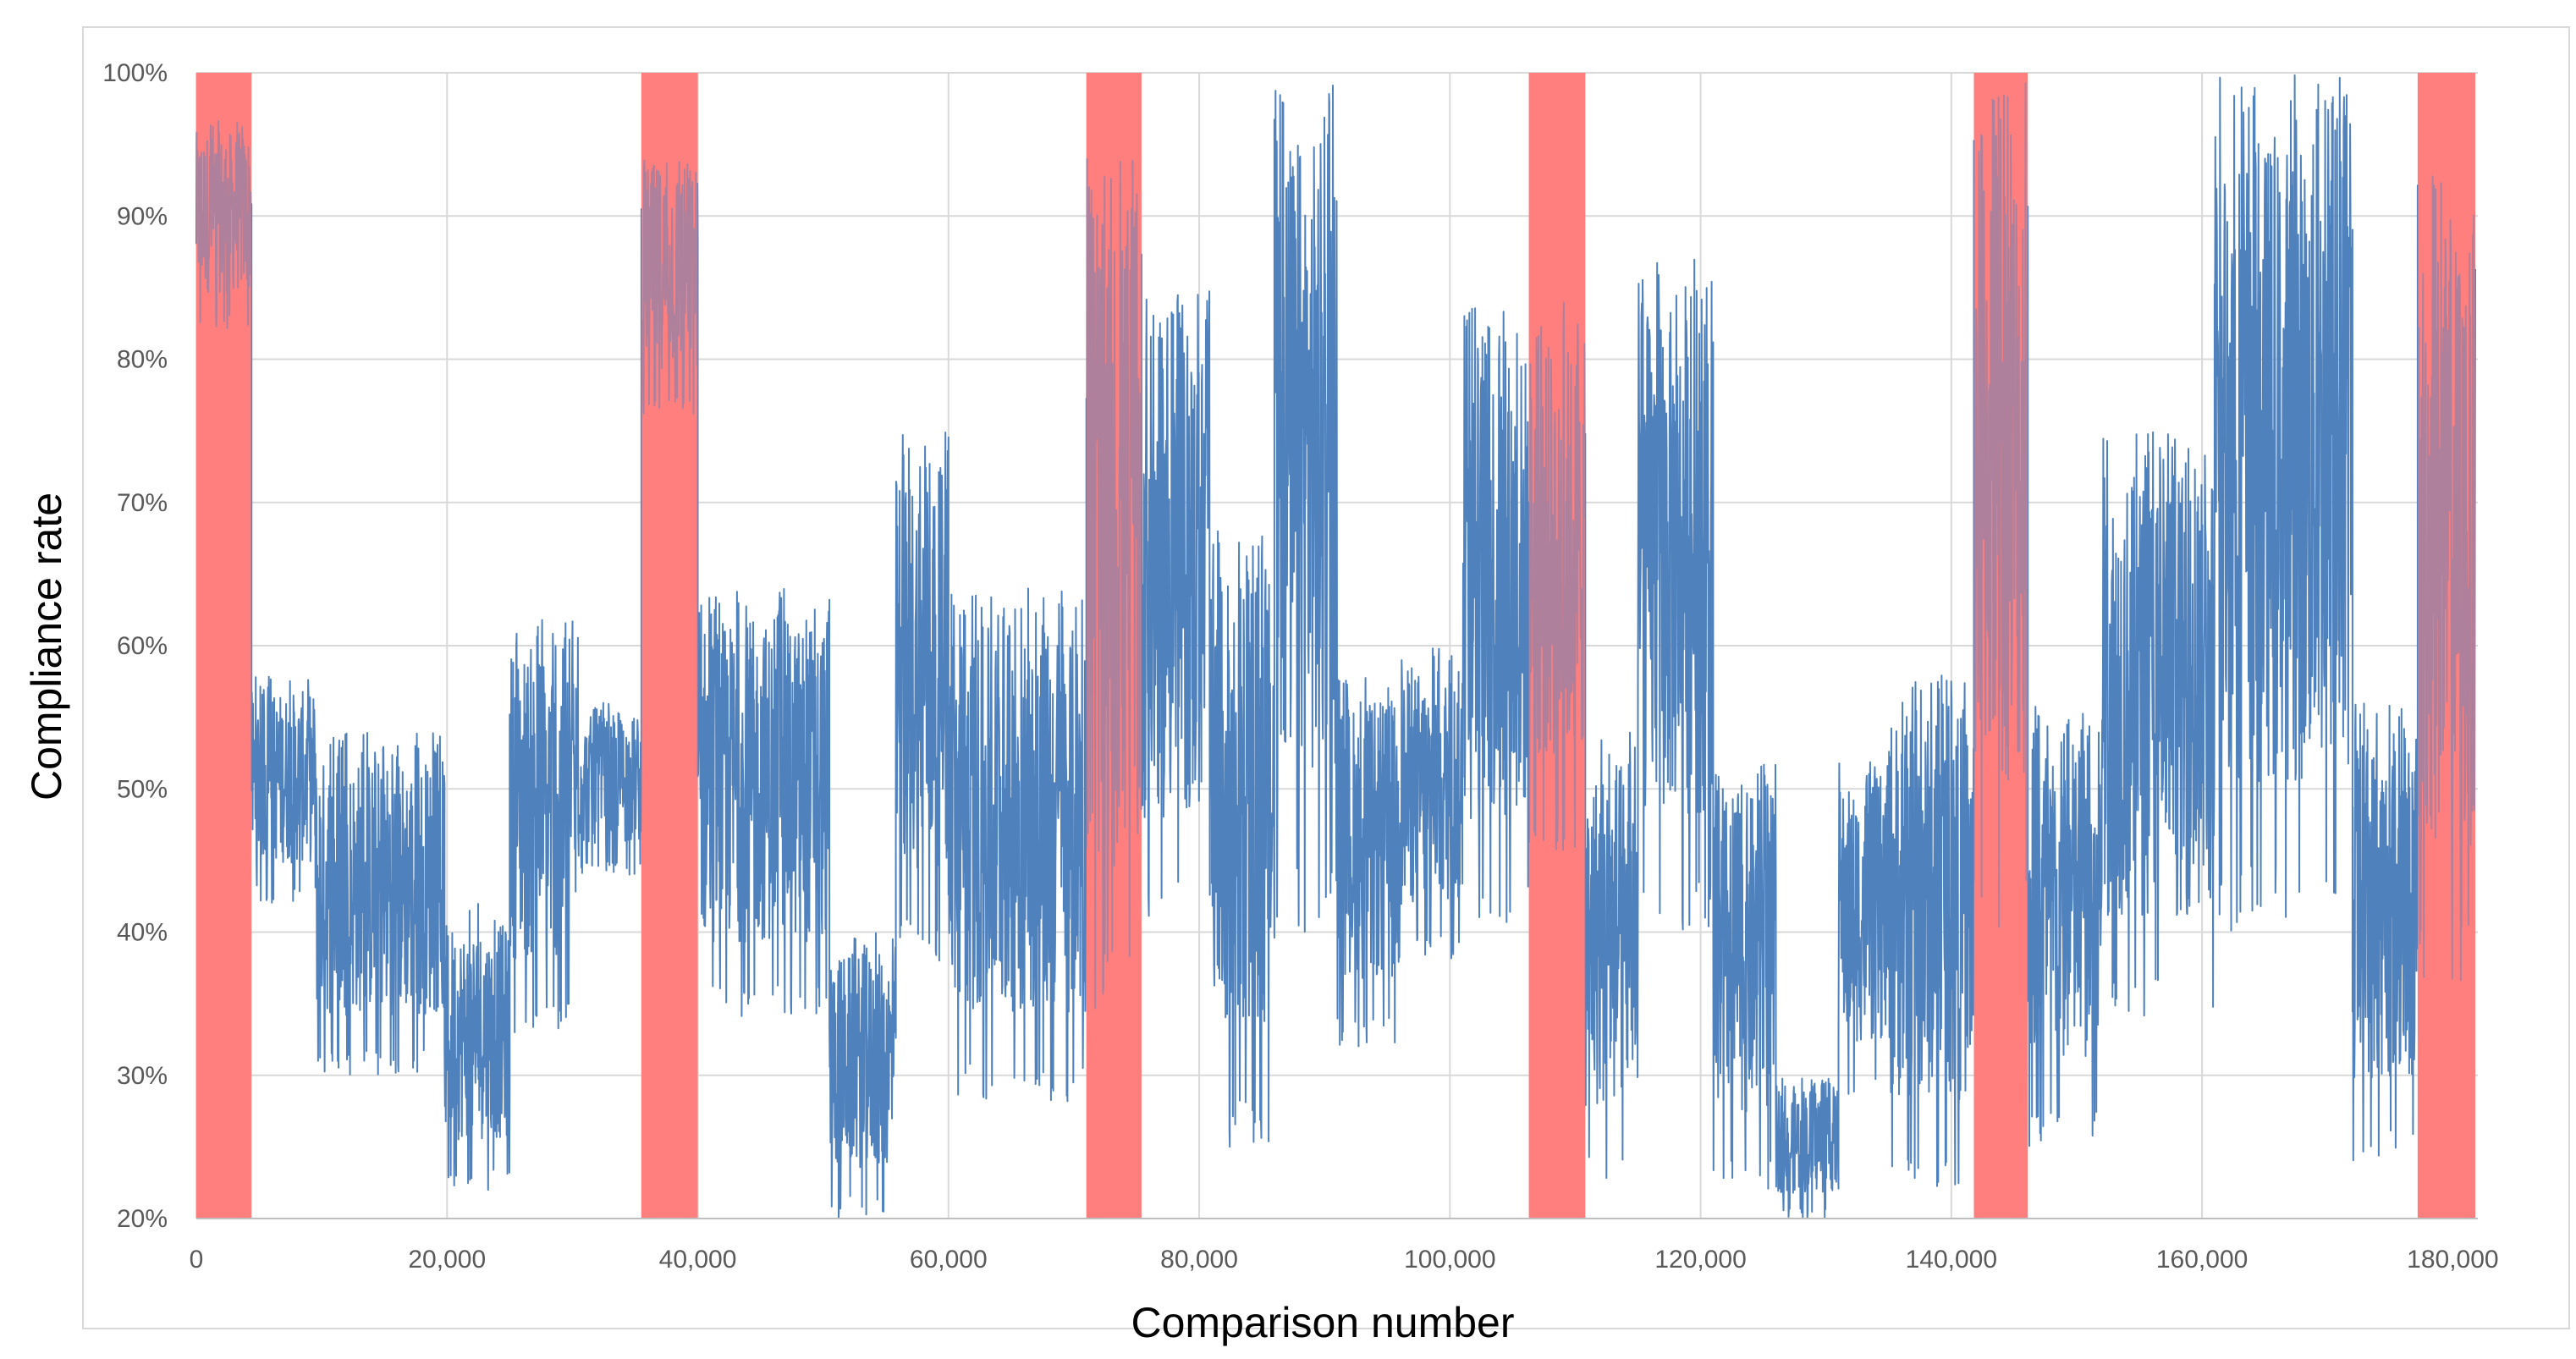 The image size is (2576, 1359). What do you see at coordinates (135, 73) in the screenshot?
I see `y-tick-label: 100%` at bounding box center [135, 73].